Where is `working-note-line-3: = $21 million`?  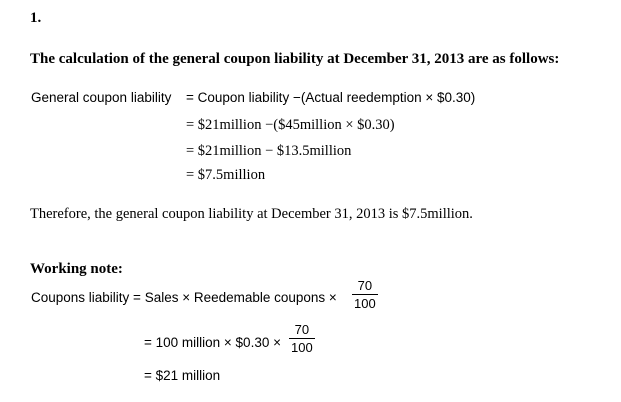
working-note-line-3: = $21 million is located at coordinates (182, 375).